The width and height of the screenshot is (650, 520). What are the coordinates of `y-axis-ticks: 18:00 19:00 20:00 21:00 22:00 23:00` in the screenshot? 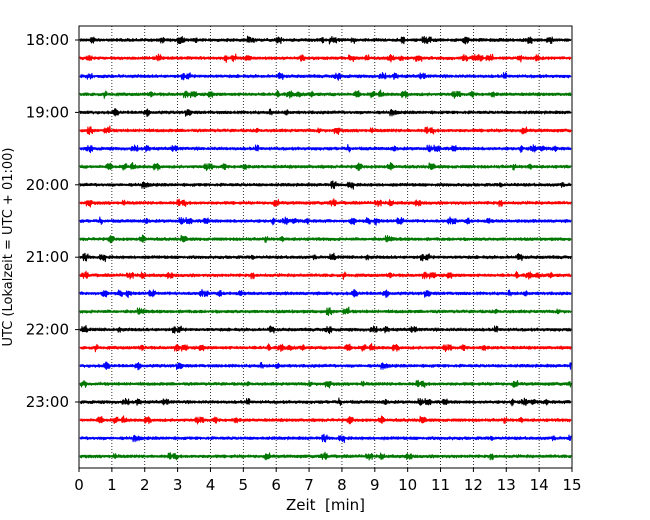 It's located at (52, 221).